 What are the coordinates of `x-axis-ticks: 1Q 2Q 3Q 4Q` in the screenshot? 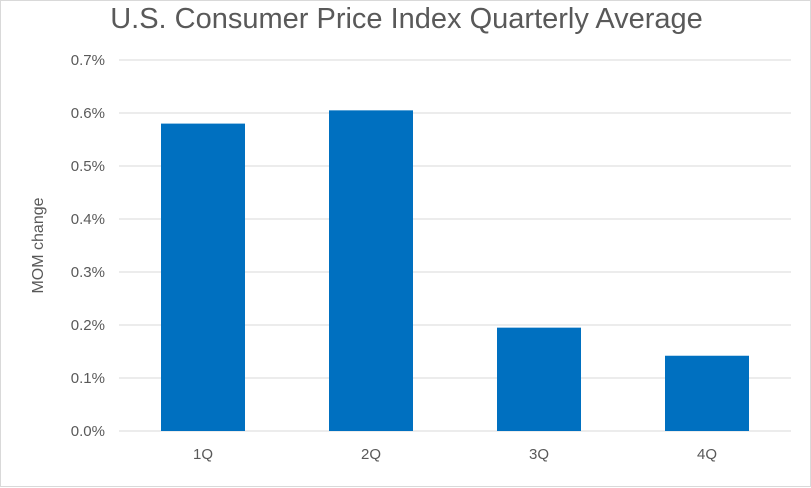 It's located at (455, 454).